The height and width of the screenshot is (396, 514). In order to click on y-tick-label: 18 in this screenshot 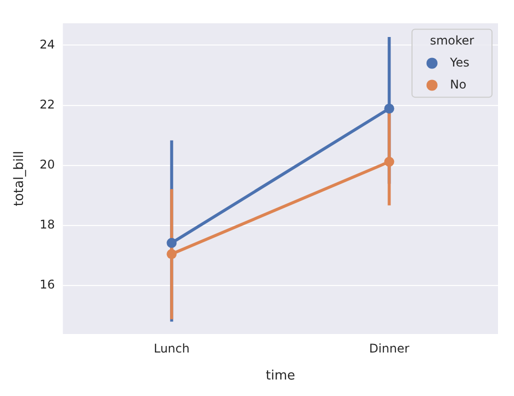, I will do `click(47, 225)`.